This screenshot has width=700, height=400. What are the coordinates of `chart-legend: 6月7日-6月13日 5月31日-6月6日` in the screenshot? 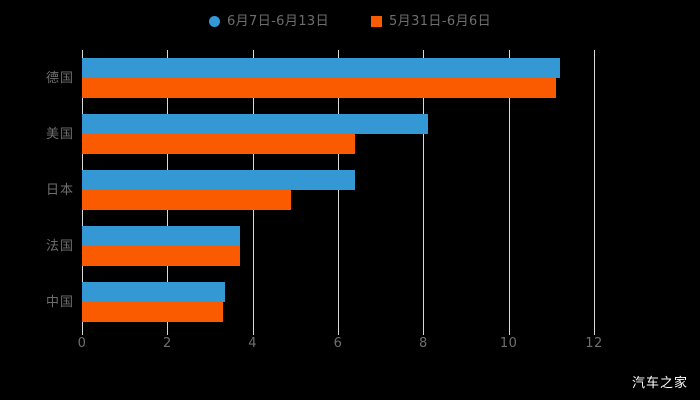 It's located at (350, 21).